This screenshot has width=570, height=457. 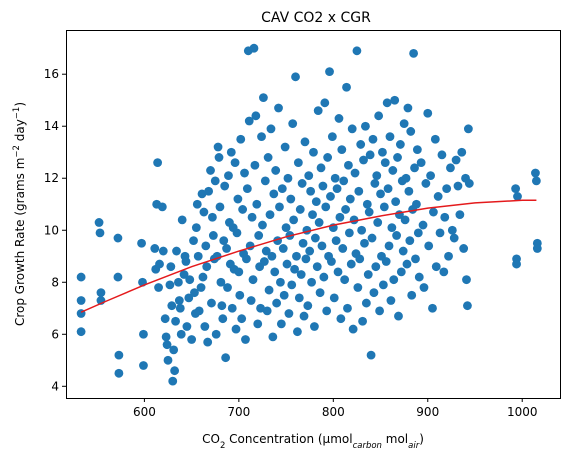 I want to click on y-tick-label: 10, so click(x=51, y=230).